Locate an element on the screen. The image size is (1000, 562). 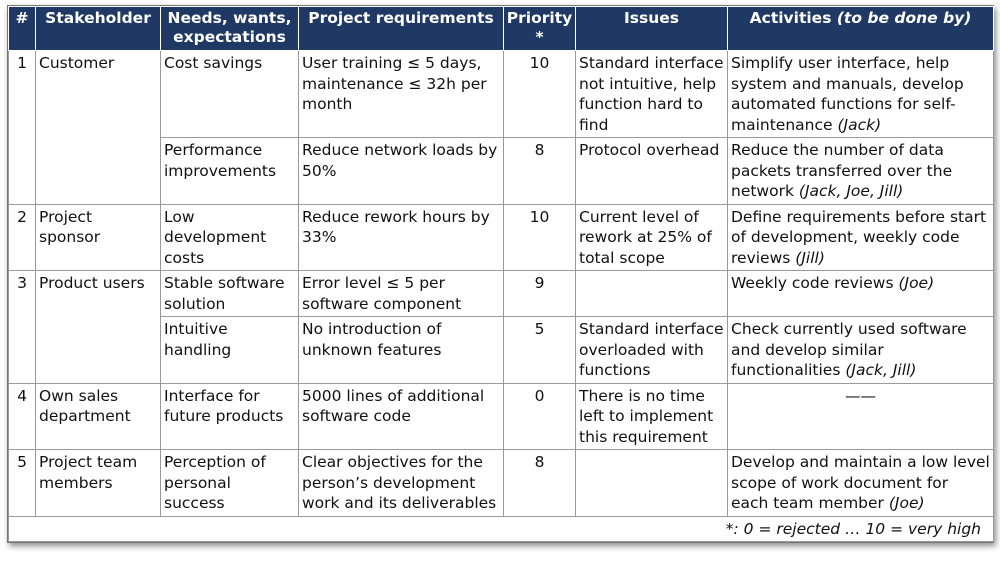
activity-owner: (Jill) is located at coordinates (810, 257).